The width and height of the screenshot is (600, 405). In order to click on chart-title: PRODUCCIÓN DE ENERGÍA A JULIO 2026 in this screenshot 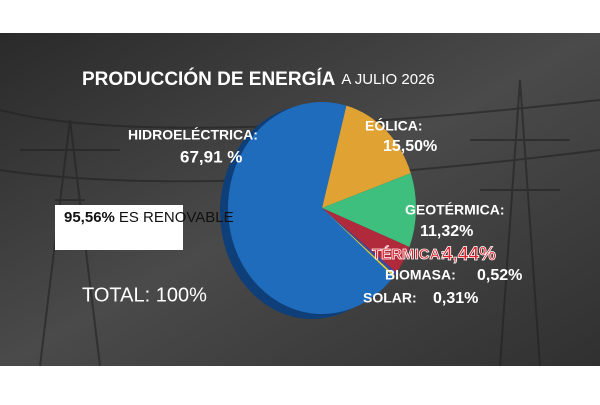, I will do `click(258, 79)`.